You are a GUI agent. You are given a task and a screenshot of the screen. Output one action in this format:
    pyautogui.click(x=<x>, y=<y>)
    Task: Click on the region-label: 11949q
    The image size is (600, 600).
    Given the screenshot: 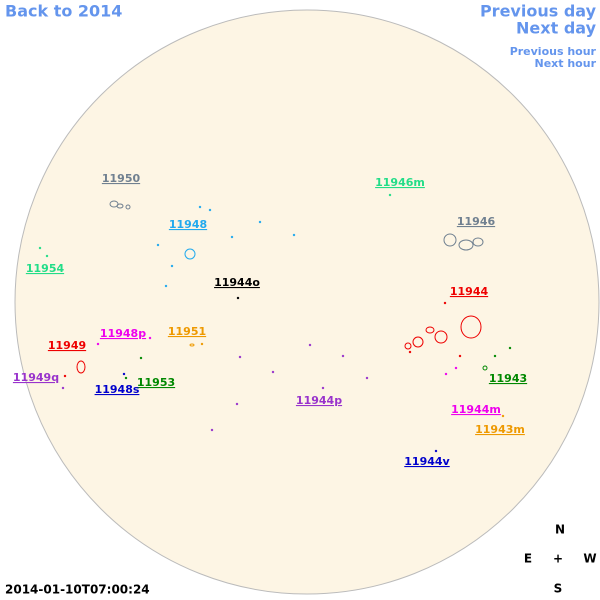 What is the action you would take?
    pyautogui.click(x=36, y=377)
    